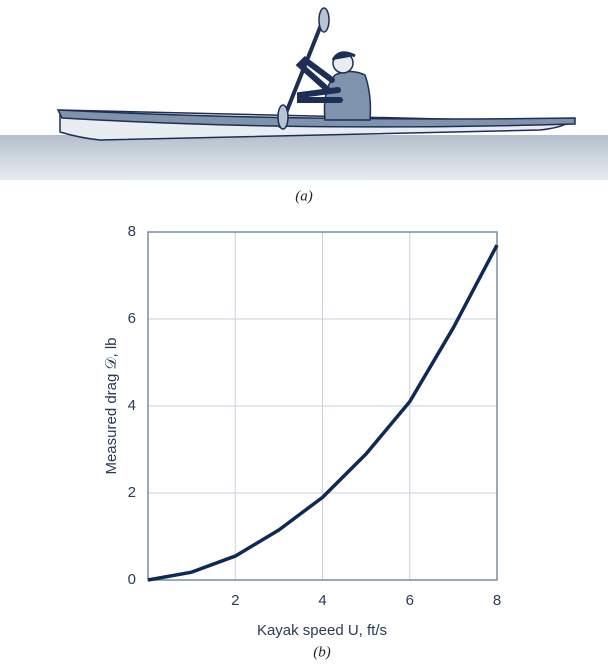 Image resolution: width=608 pixels, height=665 pixels. What do you see at coordinates (132, 231) in the screenshot?
I see `y-tick-label: 8` at bounding box center [132, 231].